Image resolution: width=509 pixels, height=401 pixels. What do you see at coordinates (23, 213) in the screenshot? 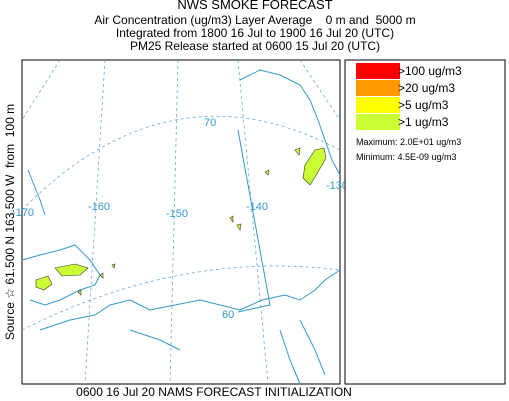
I see `longitude-label: -170` at bounding box center [23, 213].